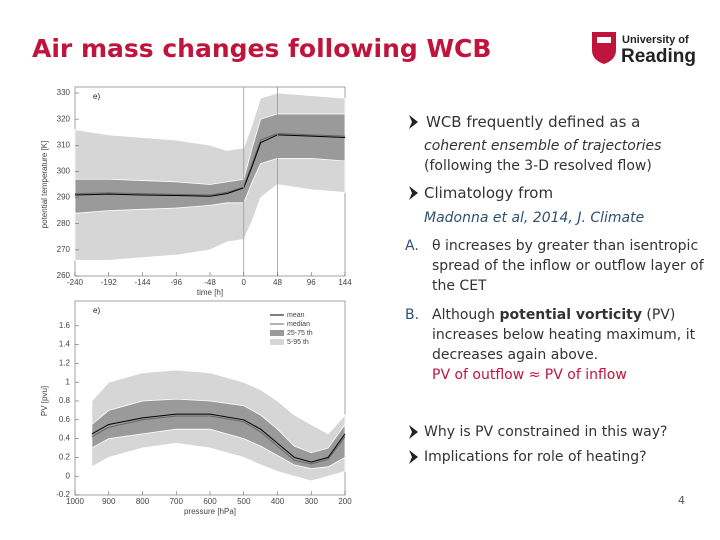  I want to click on x-tick-label: 900, so click(109, 501).